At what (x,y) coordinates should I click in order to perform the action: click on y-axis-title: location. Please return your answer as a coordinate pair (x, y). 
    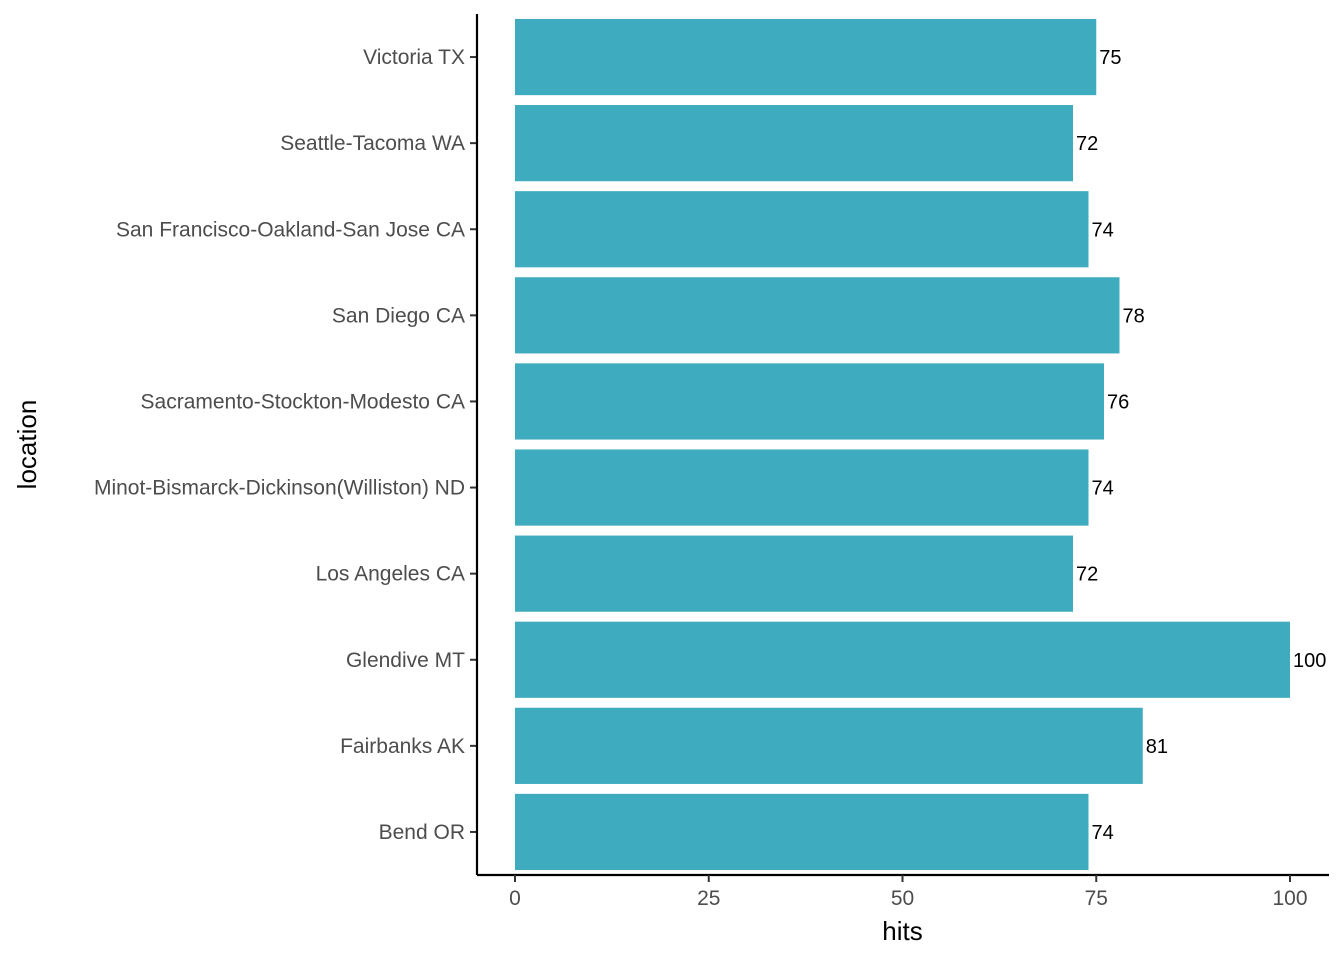
    Looking at the image, I should click on (27, 445).